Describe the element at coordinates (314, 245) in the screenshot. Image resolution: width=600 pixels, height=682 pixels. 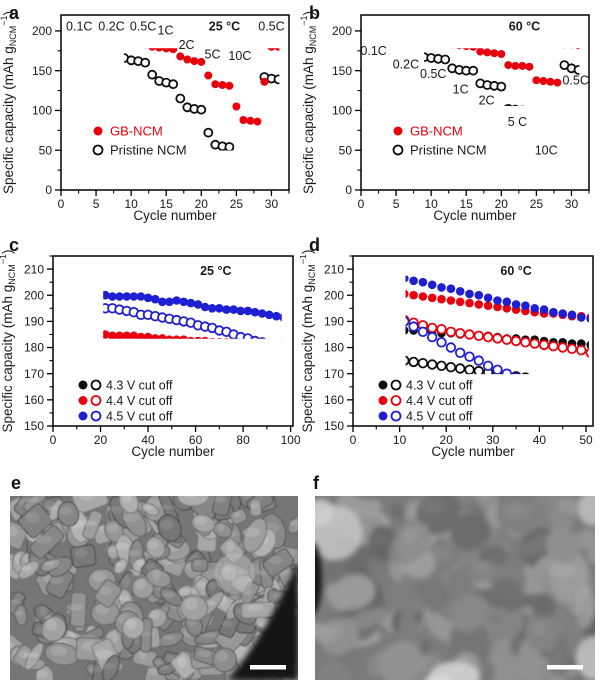
I see `panel-label-d: d` at that location.